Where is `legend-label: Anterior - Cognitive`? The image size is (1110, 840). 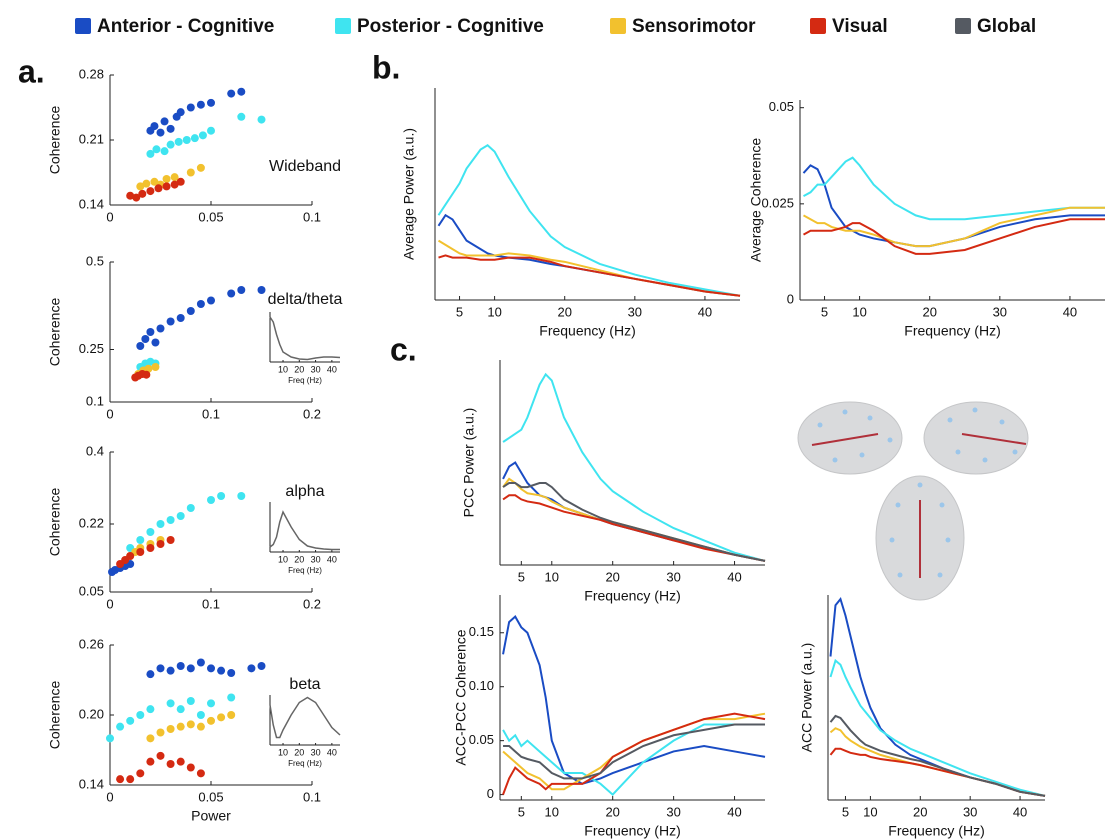 legend-label: Anterior - Cognitive is located at coordinates (185, 26).